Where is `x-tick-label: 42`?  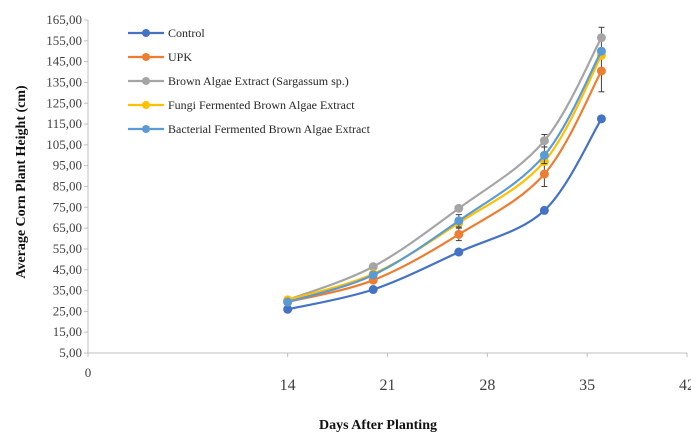
x-tick-label: 42 is located at coordinates (685, 385).